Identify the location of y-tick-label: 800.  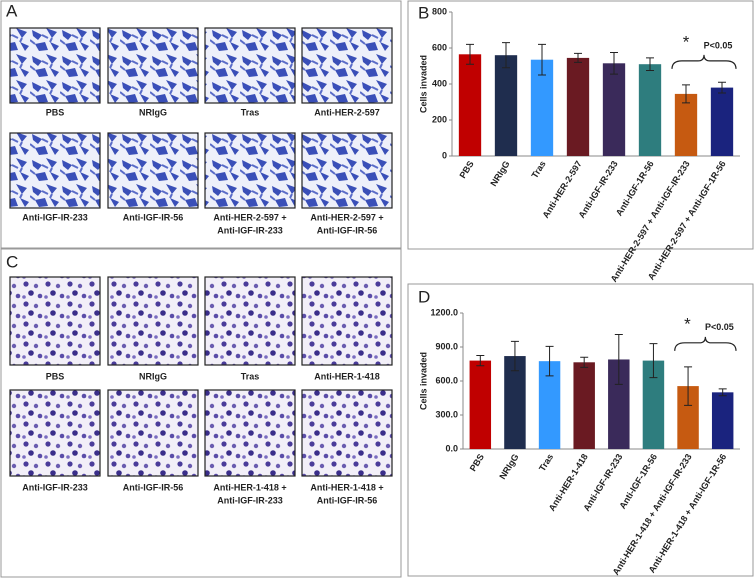
(439, 11).